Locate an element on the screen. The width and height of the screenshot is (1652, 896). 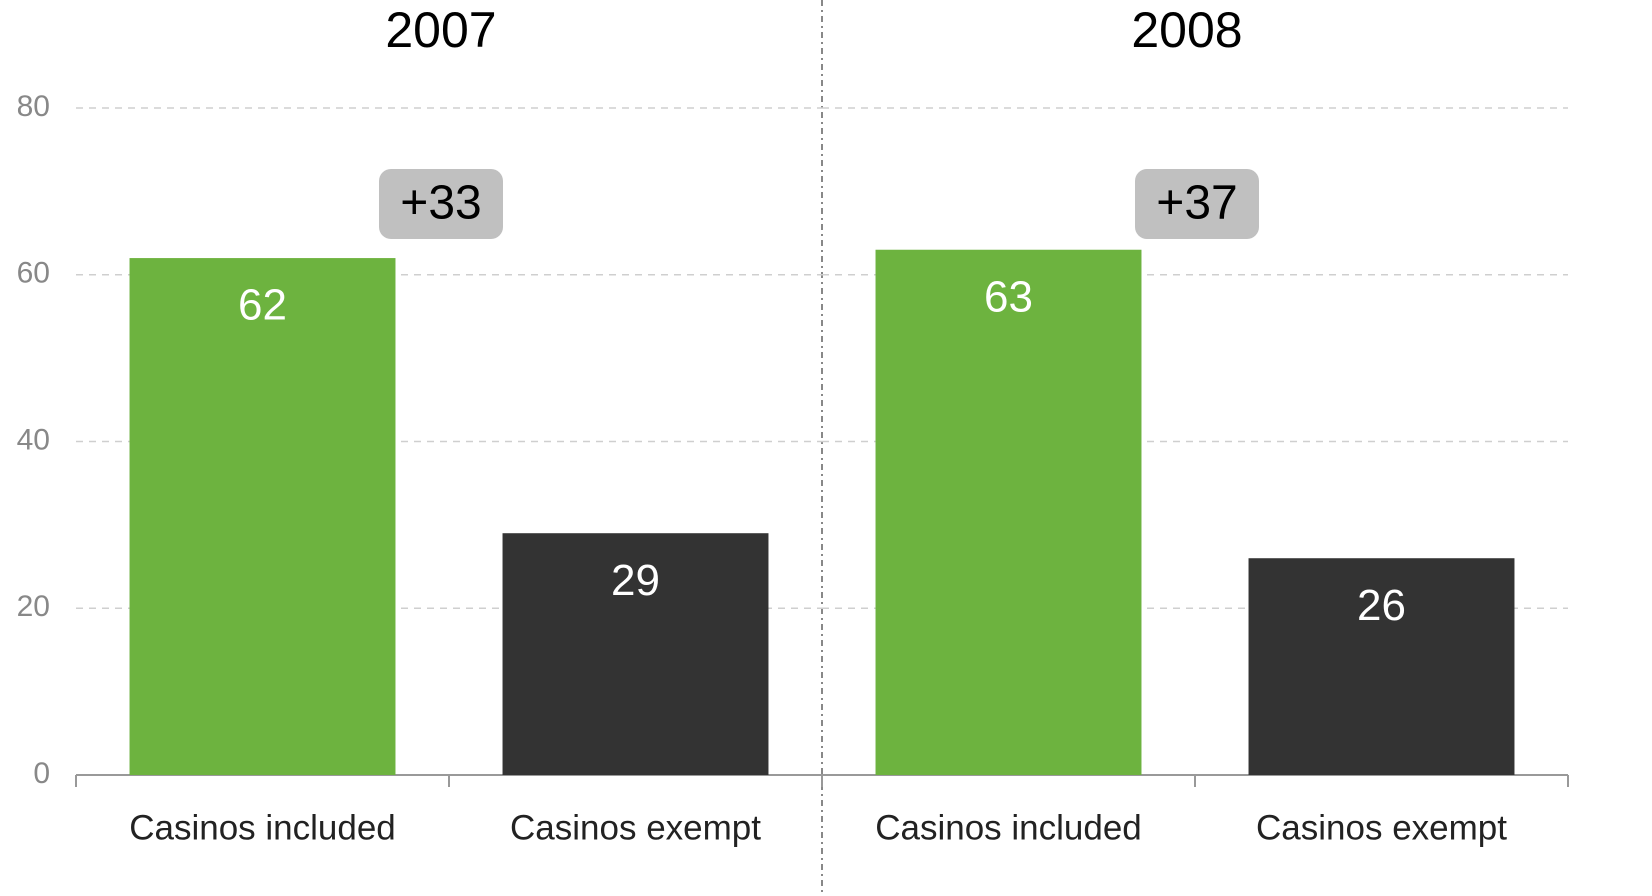
y-tick-label: 60 is located at coordinates (33, 273).